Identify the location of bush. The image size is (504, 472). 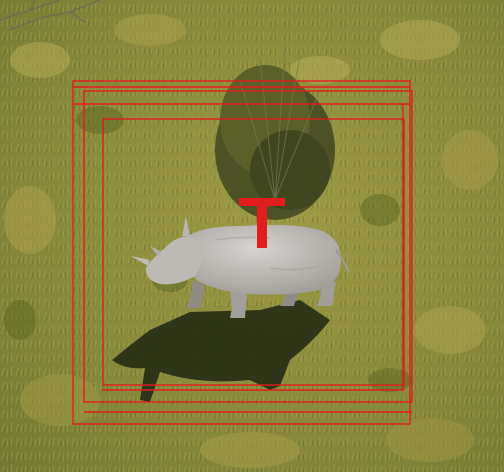
(275, 132).